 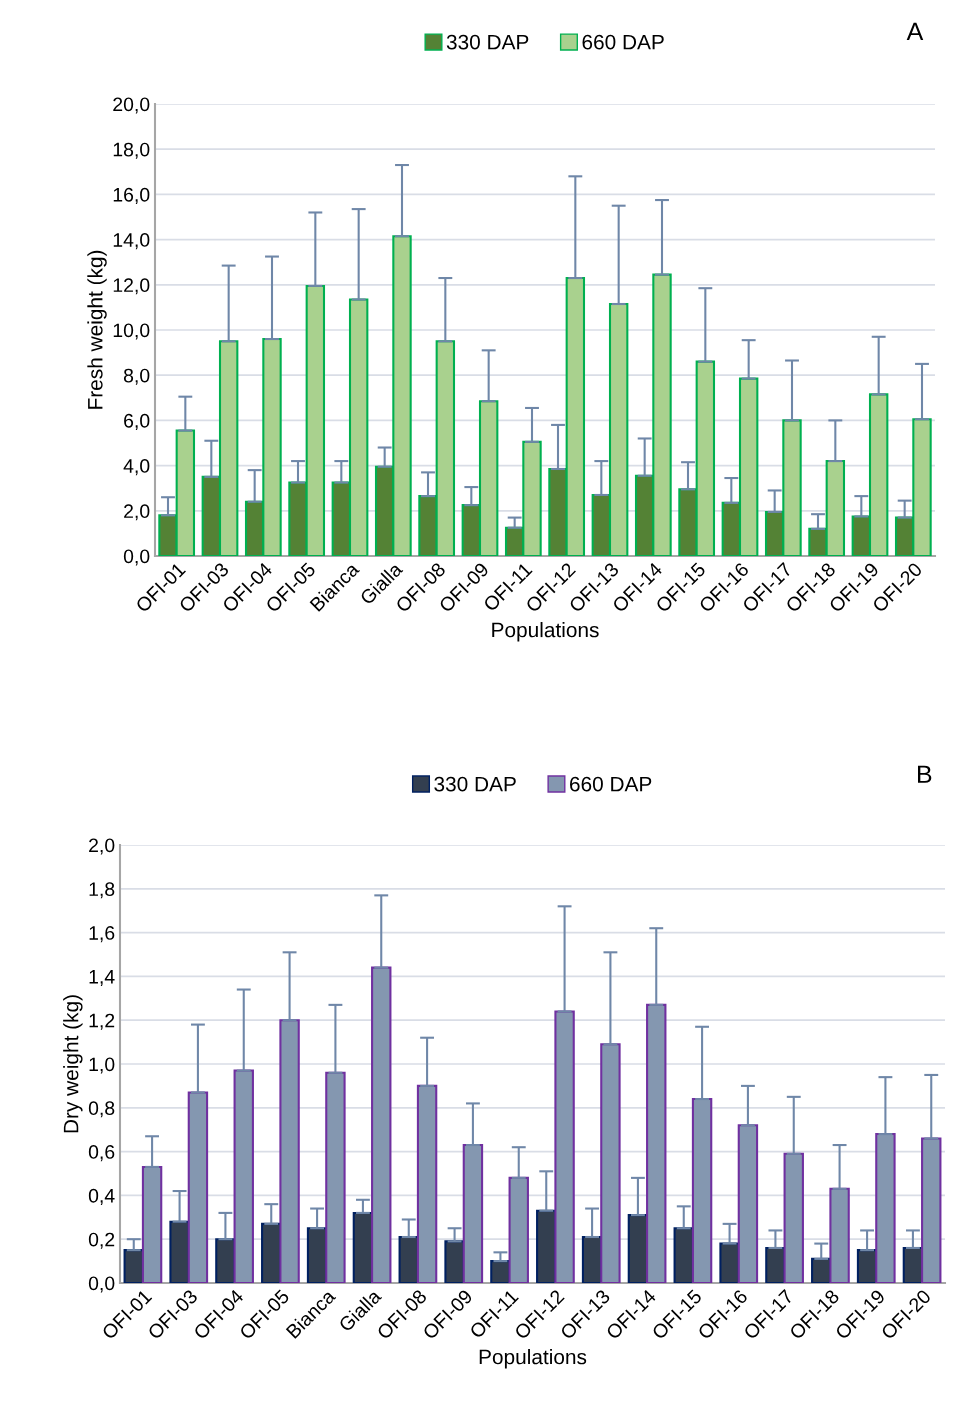 I want to click on y-tick-label: 4,0, so click(x=136, y=467).